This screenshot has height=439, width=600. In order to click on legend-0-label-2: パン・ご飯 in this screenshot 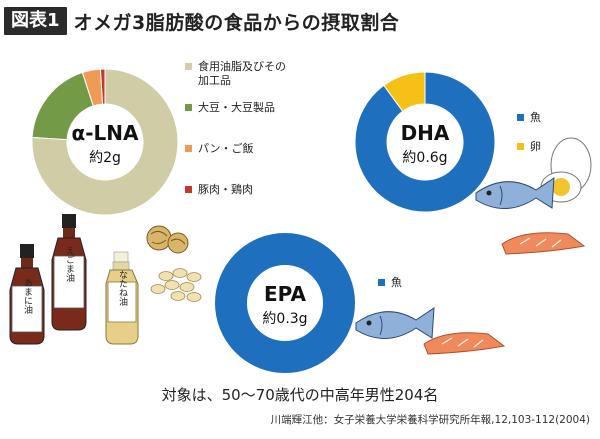, I will do `click(226, 148)`.